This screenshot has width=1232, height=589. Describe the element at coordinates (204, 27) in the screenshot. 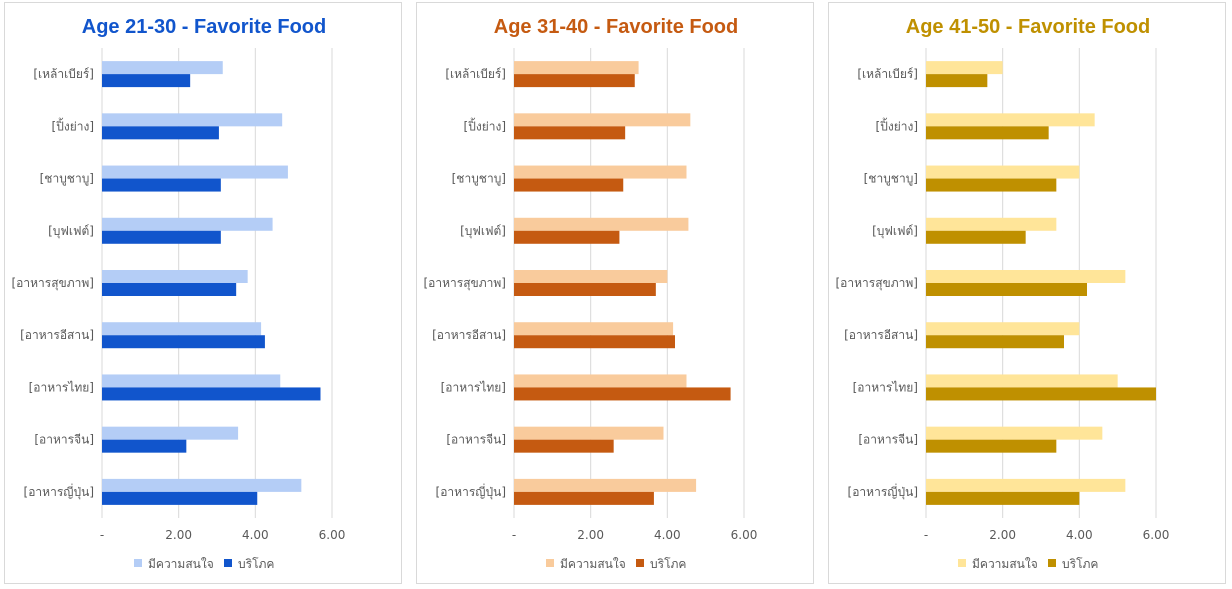

I see `chart-title: Age 21-30 - Favorite Food` at that location.